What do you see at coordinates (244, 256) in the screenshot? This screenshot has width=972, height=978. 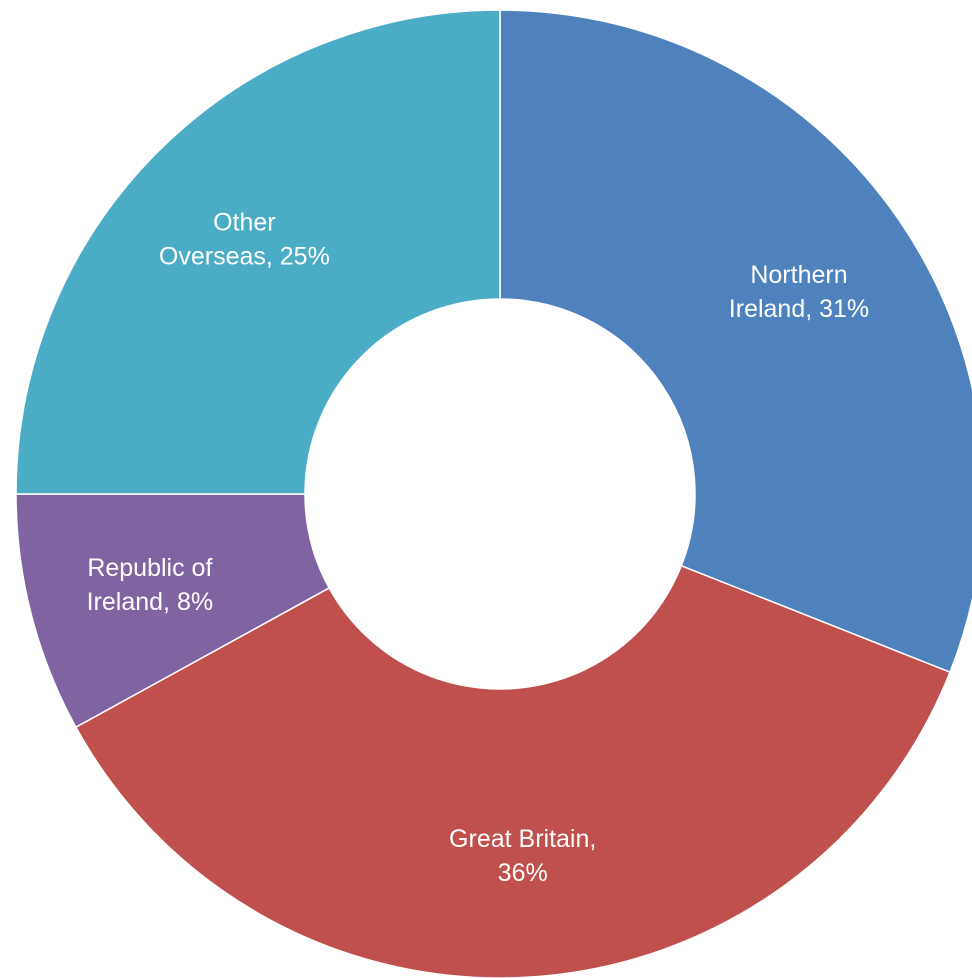 I see `label-line: Overseas, 25%` at bounding box center [244, 256].